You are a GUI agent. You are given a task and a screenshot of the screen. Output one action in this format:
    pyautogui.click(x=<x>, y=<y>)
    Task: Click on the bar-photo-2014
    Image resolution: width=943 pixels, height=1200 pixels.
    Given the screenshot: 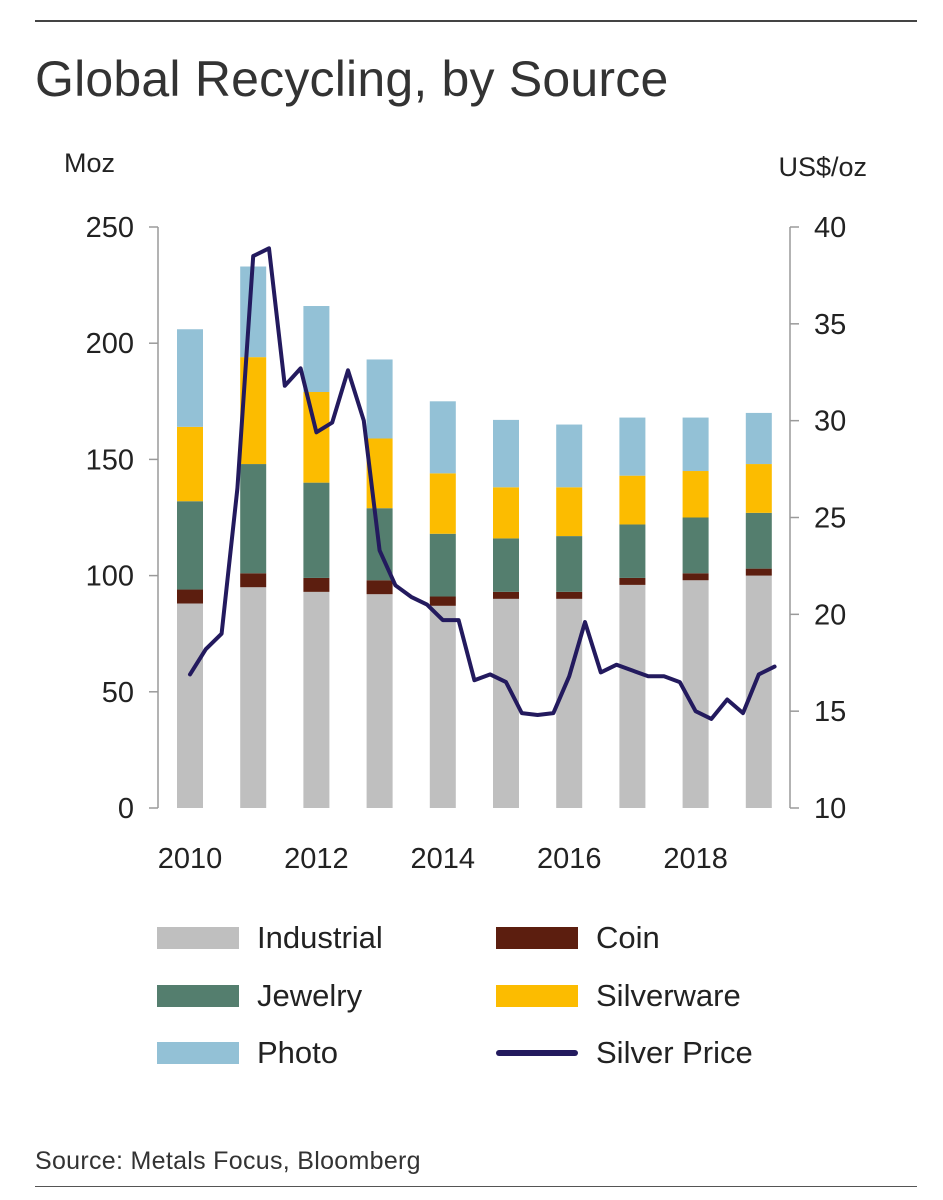 What is the action you would take?
    pyautogui.click(x=442, y=437)
    